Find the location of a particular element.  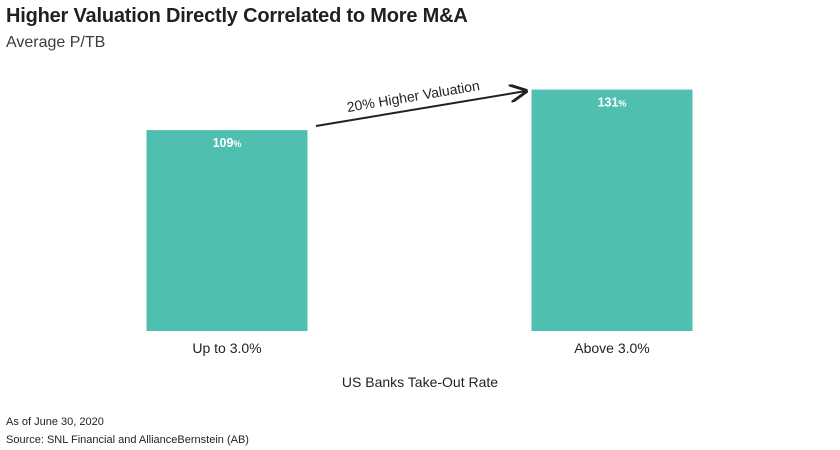

x-axis-label: US Banks Take-Out Rate is located at coordinates (420, 382).